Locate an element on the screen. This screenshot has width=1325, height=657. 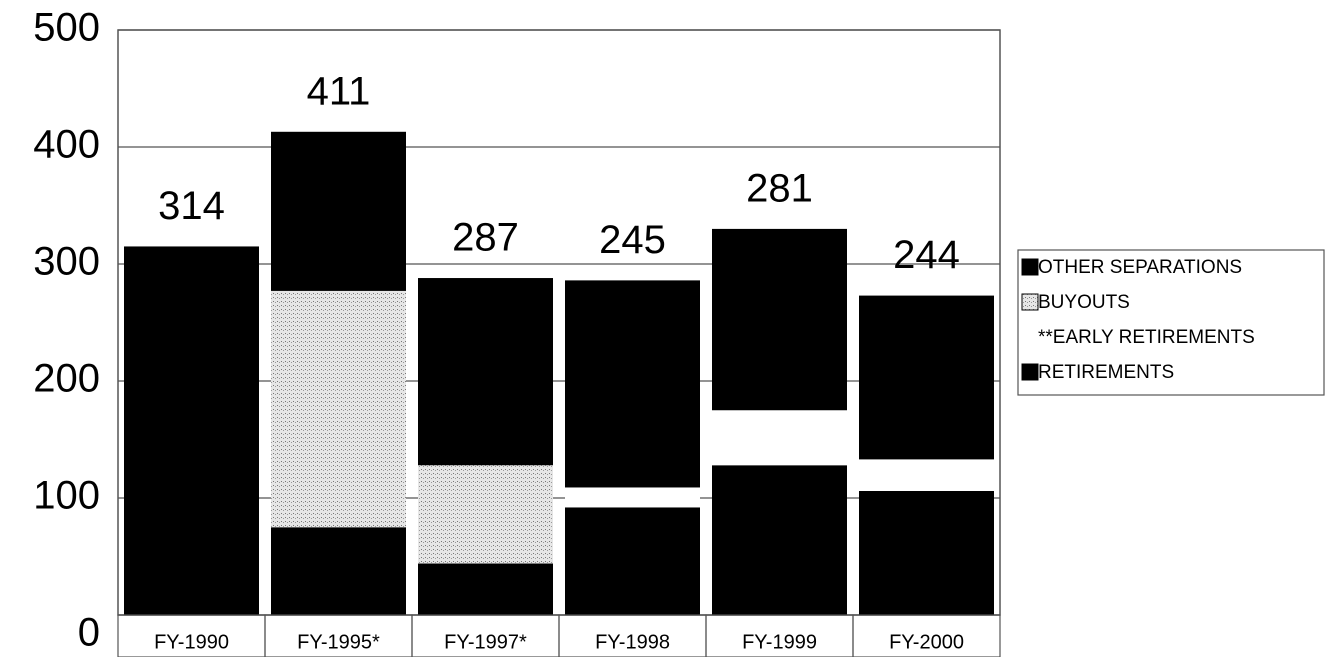
bar-annotation: 411 is located at coordinates (339, 91).